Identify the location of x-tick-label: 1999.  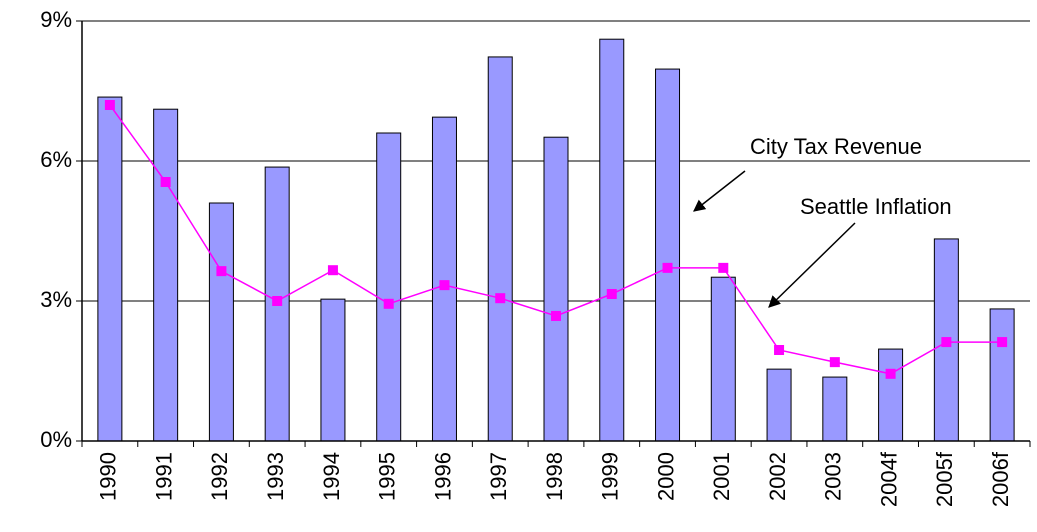
(610, 476).